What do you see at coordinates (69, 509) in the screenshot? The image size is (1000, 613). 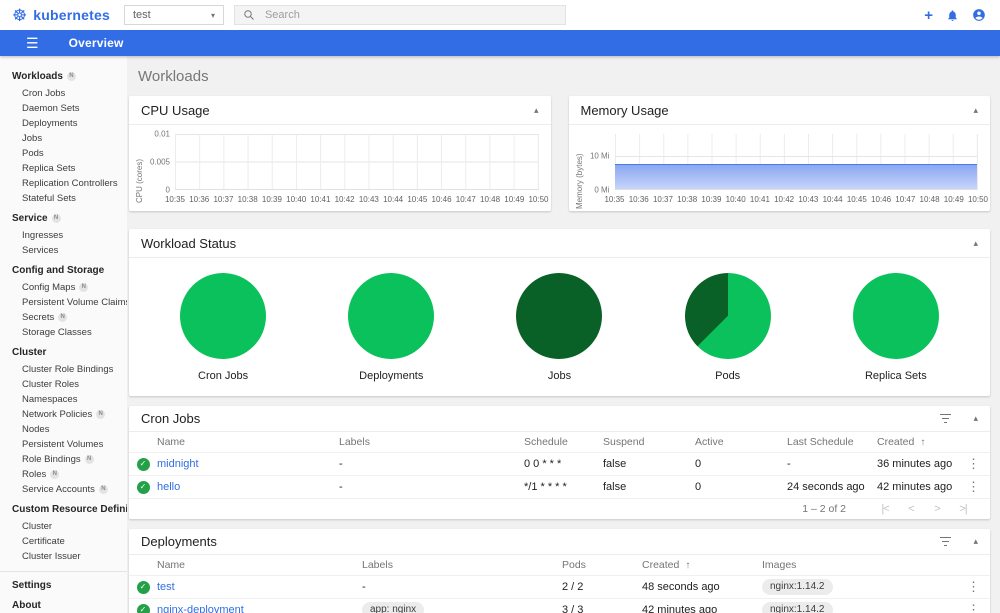 I see `sidebar-section-custom-resource-definitions: Custom Resource Definitions` at bounding box center [69, 509].